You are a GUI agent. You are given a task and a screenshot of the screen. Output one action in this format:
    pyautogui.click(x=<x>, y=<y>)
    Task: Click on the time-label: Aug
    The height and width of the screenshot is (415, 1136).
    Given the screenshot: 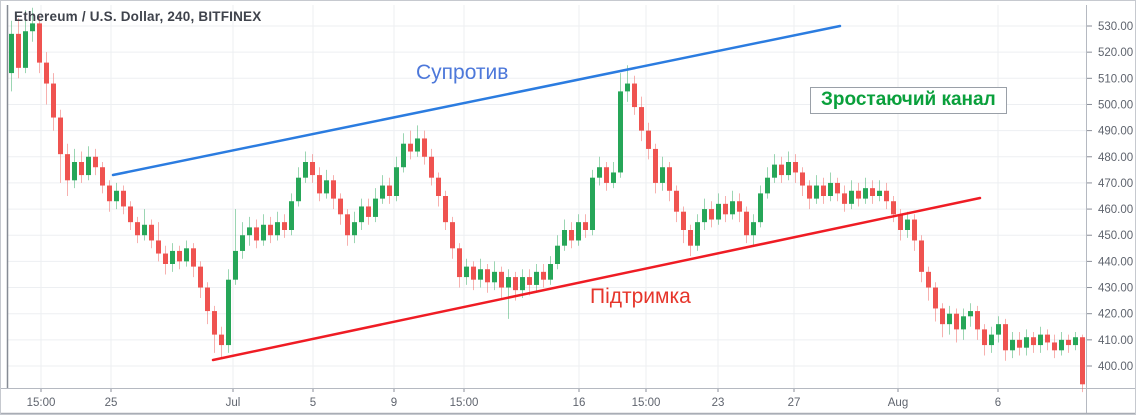 What is the action you would take?
    pyautogui.click(x=898, y=403)
    